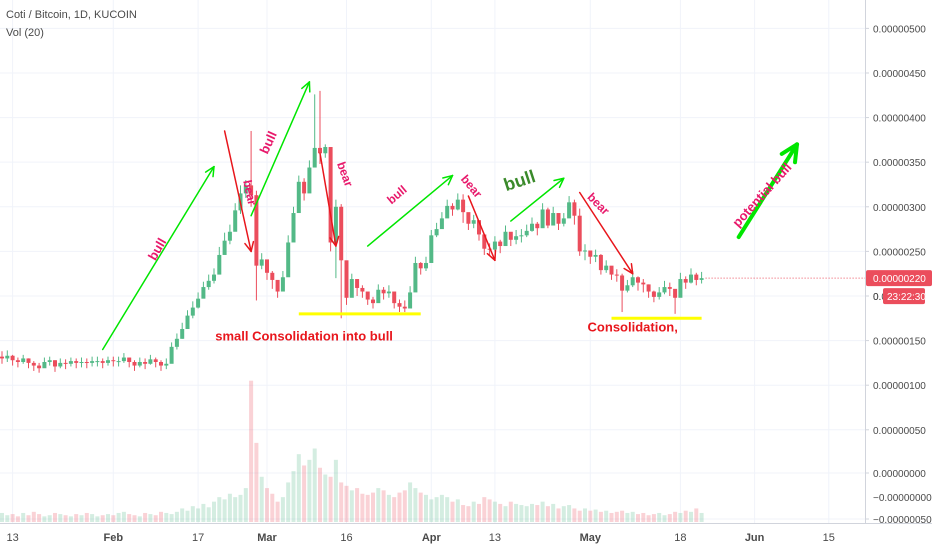  I want to click on volume-indicator-label: Vol (20), so click(25, 33).